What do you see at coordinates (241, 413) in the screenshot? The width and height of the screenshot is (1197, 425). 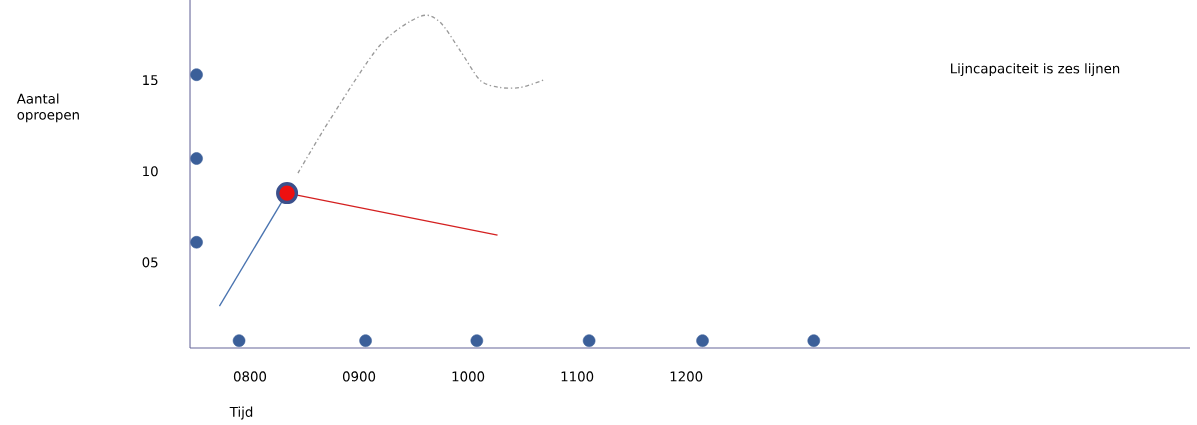 I see `x-axis-title: Tijd` at bounding box center [241, 413].